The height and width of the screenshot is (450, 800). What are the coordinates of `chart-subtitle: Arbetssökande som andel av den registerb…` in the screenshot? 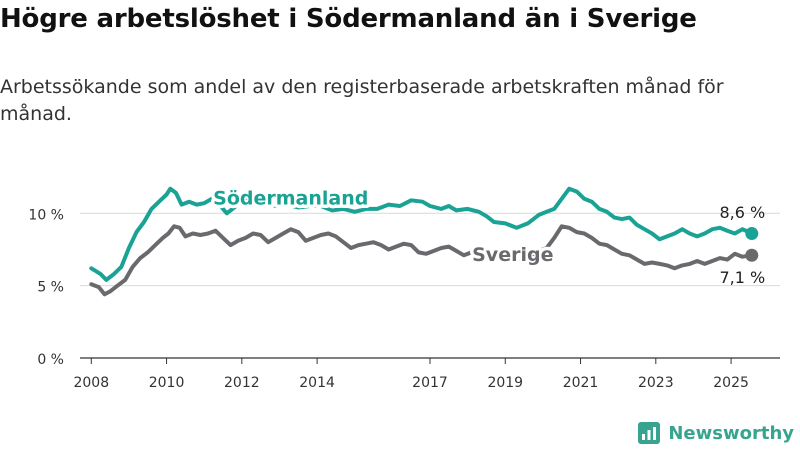 It's located at (362, 100).